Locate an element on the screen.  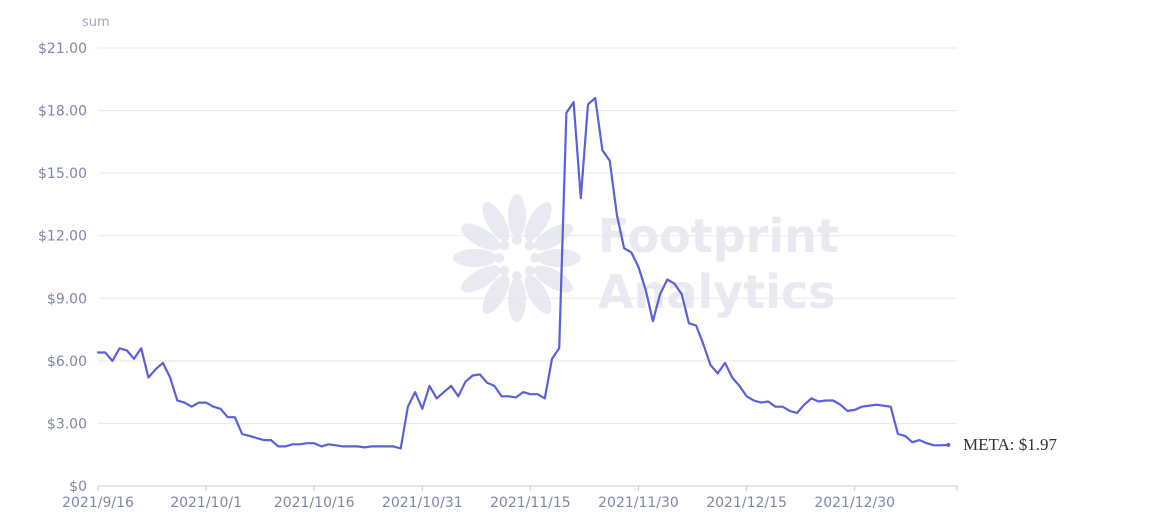
x-tick-label: 2021/10/1 is located at coordinates (206, 503).